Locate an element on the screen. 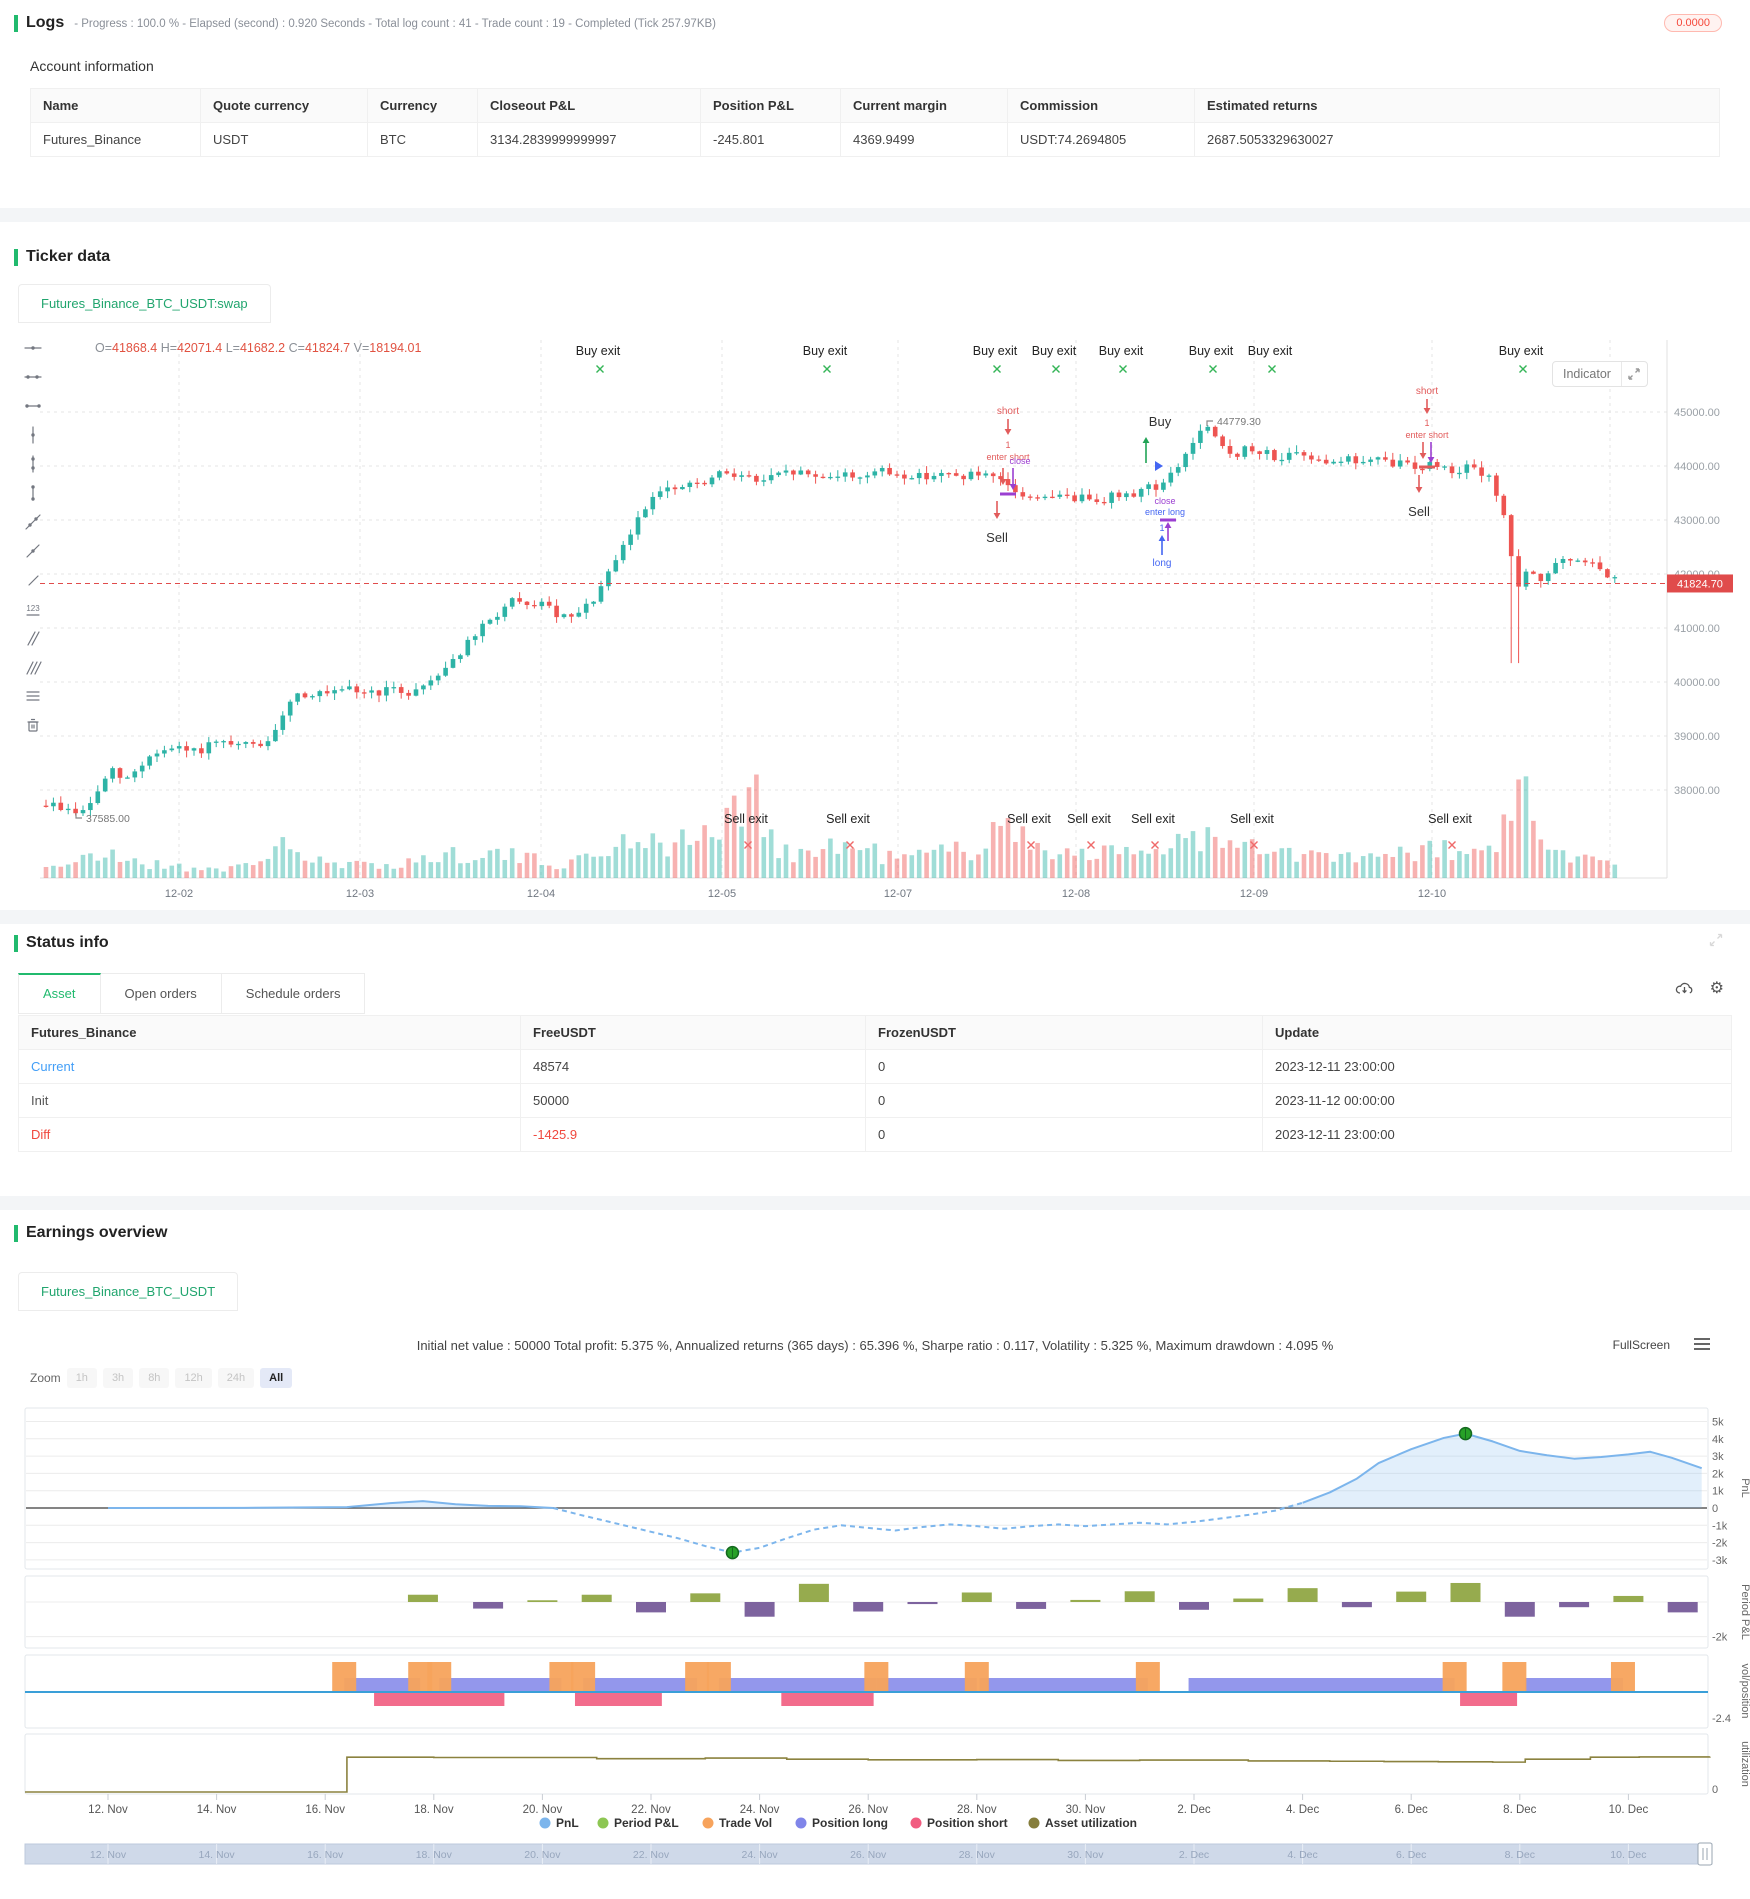 The image size is (1750, 1899). status-tabs: Asset Open orders Schedule orders is located at coordinates (192, 993).